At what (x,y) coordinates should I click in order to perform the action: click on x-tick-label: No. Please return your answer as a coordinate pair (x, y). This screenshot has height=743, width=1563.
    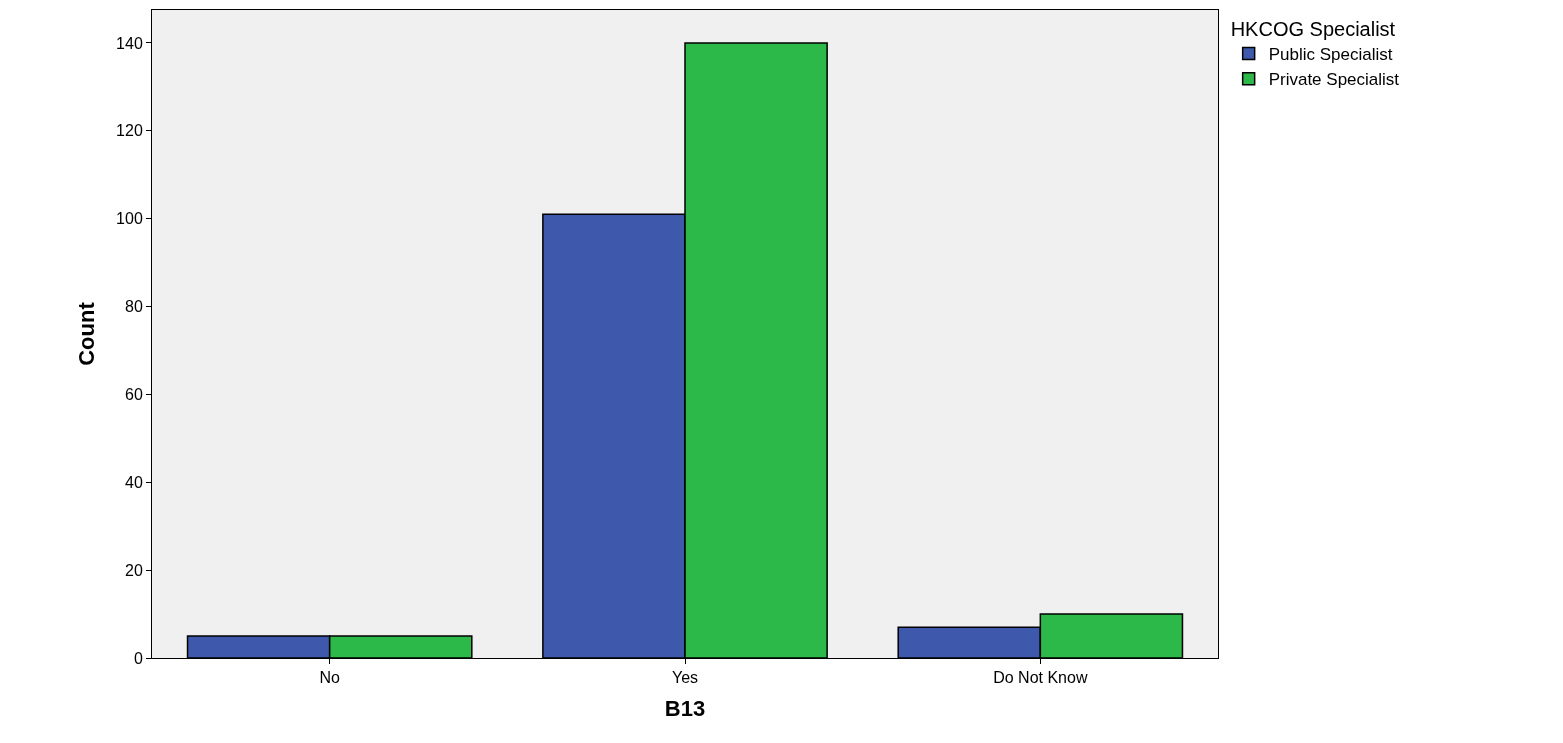
    Looking at the image, I should click on (329, 678).